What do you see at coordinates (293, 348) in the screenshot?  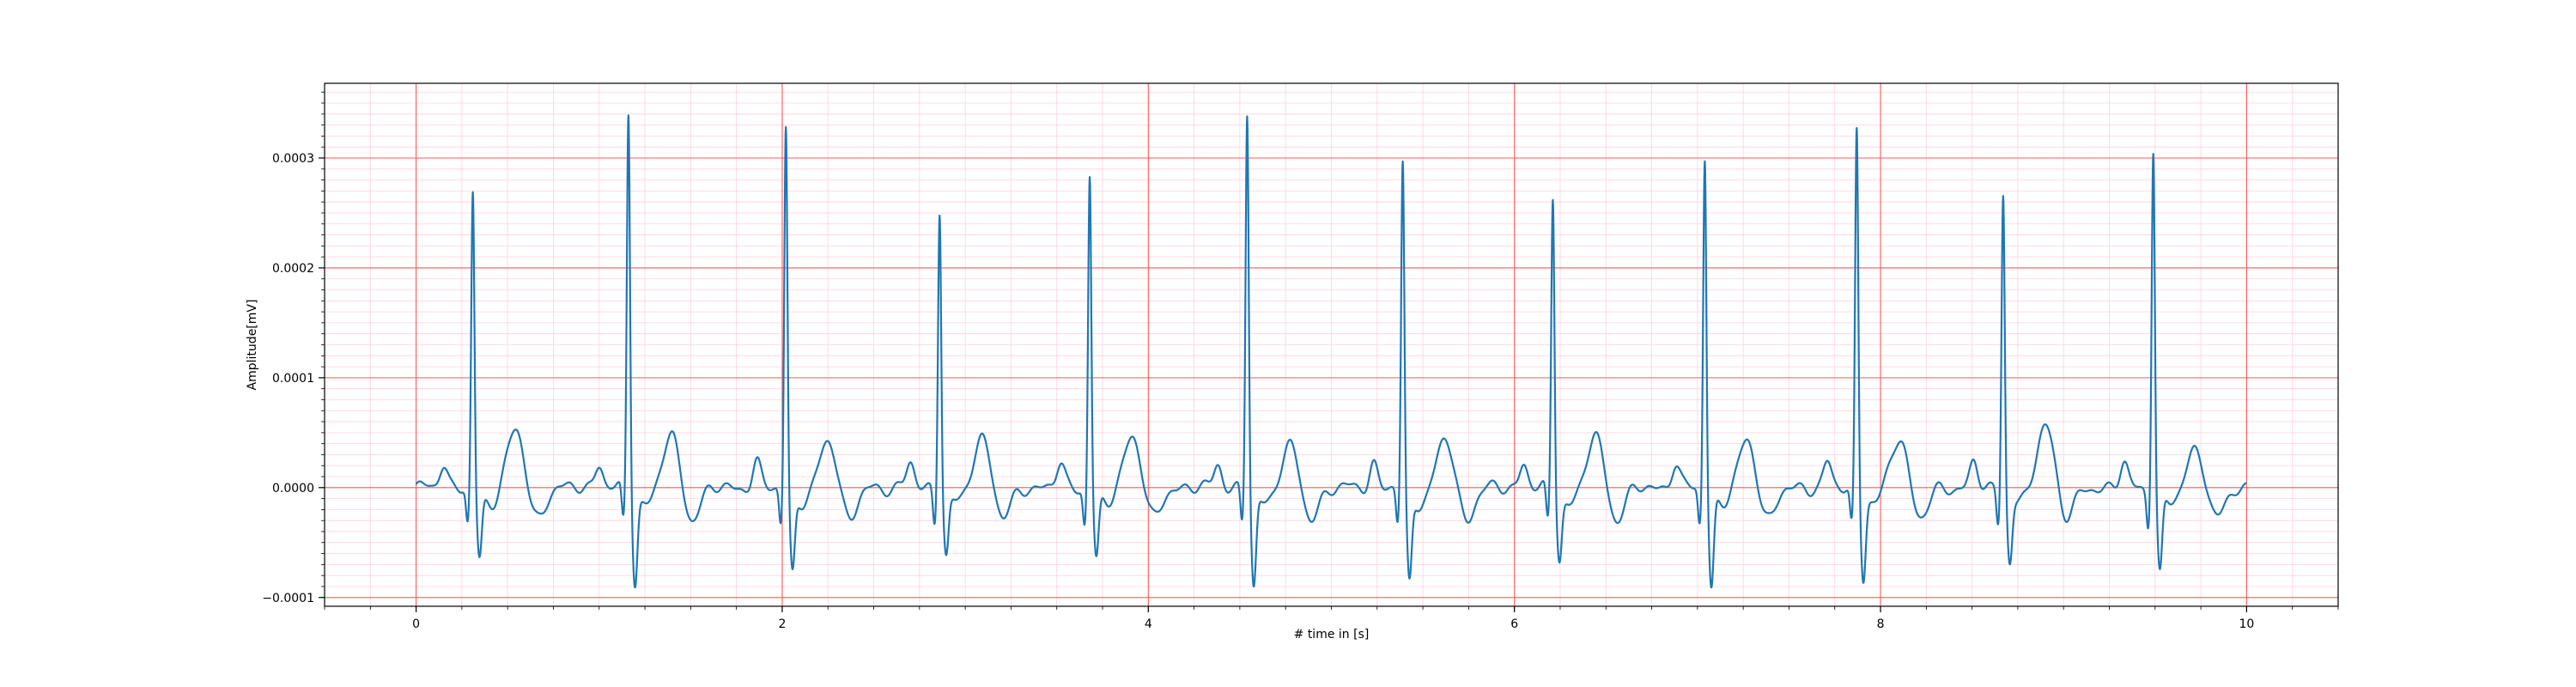 I see `y-axis: −0.0001 0.0000 0.0001 0.0002 0.0003` at bounding box center [293, 348].